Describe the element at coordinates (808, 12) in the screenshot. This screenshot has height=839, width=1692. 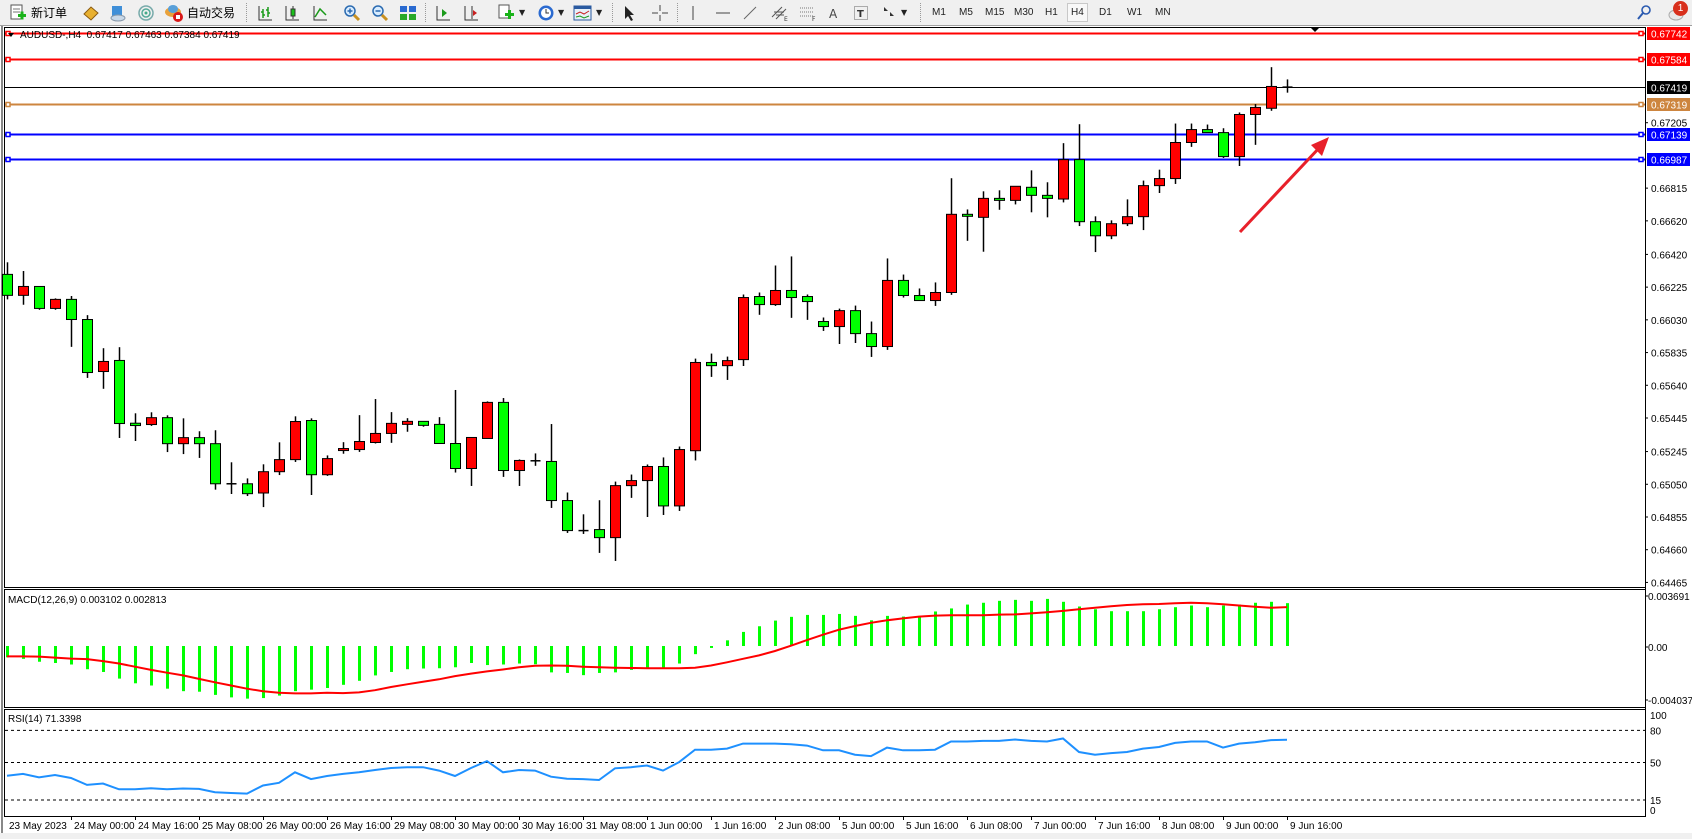
I see `fibonacci-button: F` at that location.